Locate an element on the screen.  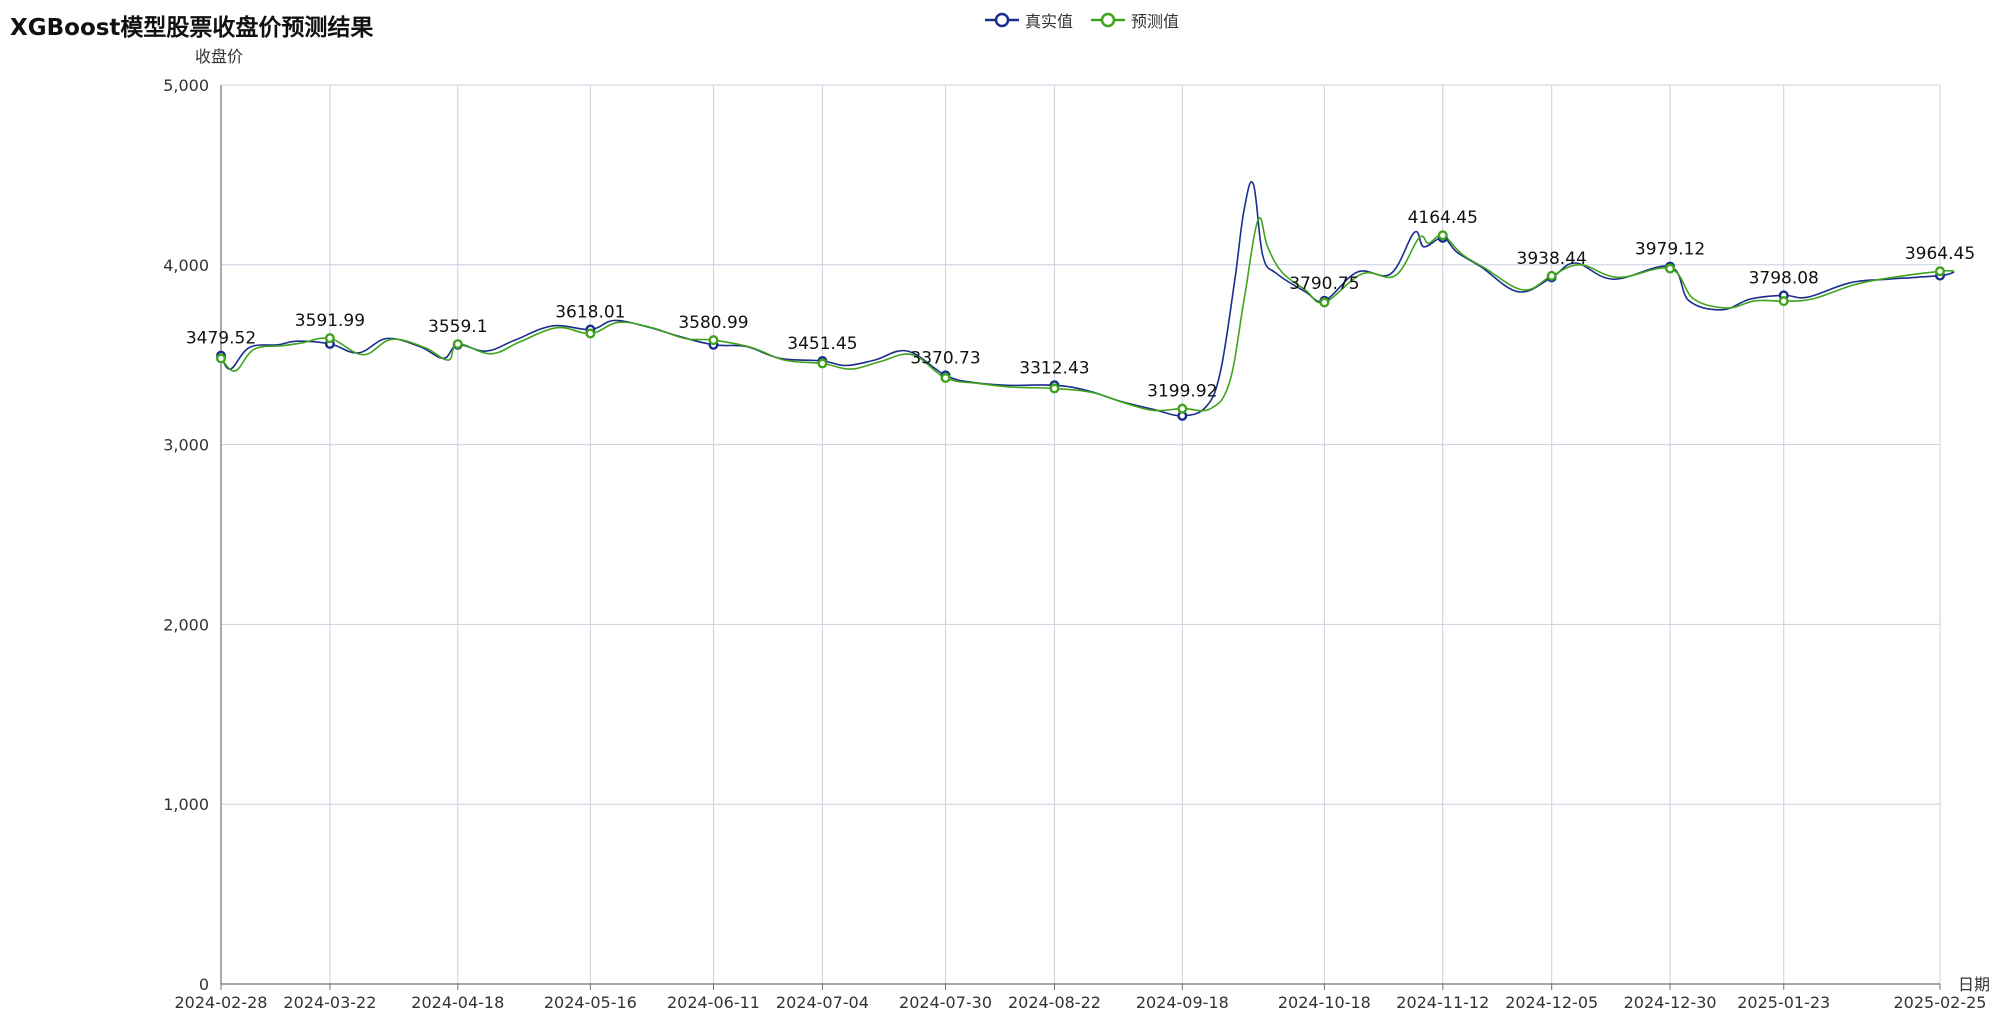
x-tick-label: 2024-03-22 is located at coordinates (329, 1002).